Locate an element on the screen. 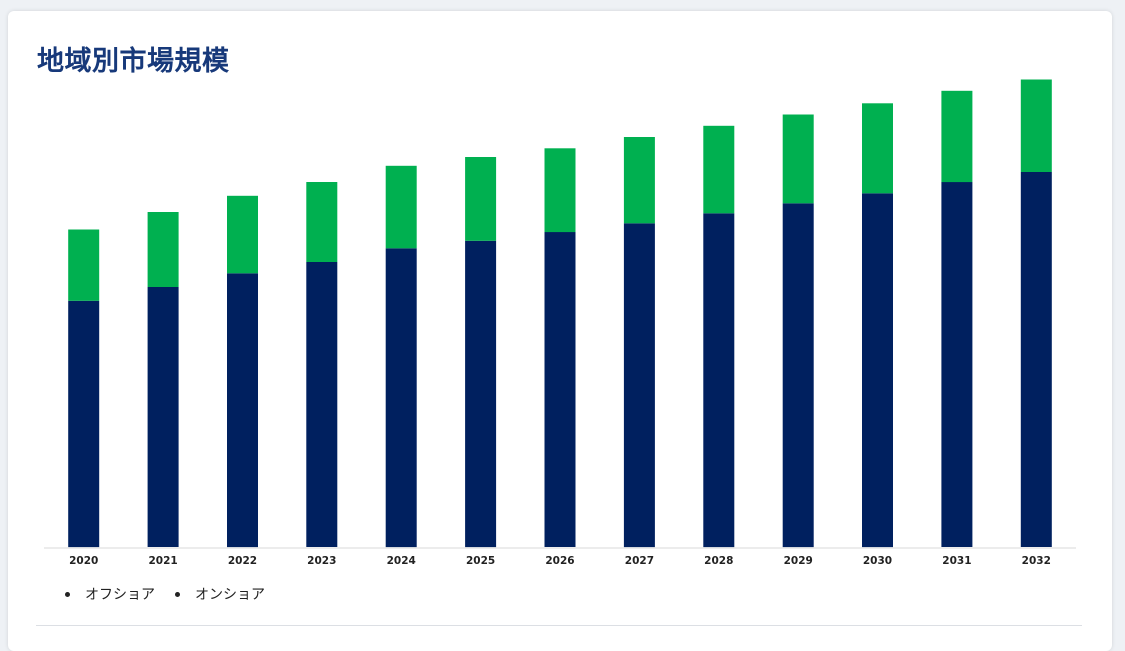 Image resolution: width=1125 pixels, height=651 pixels. bar-offshore-2029 is located at coordinates (798, 375).